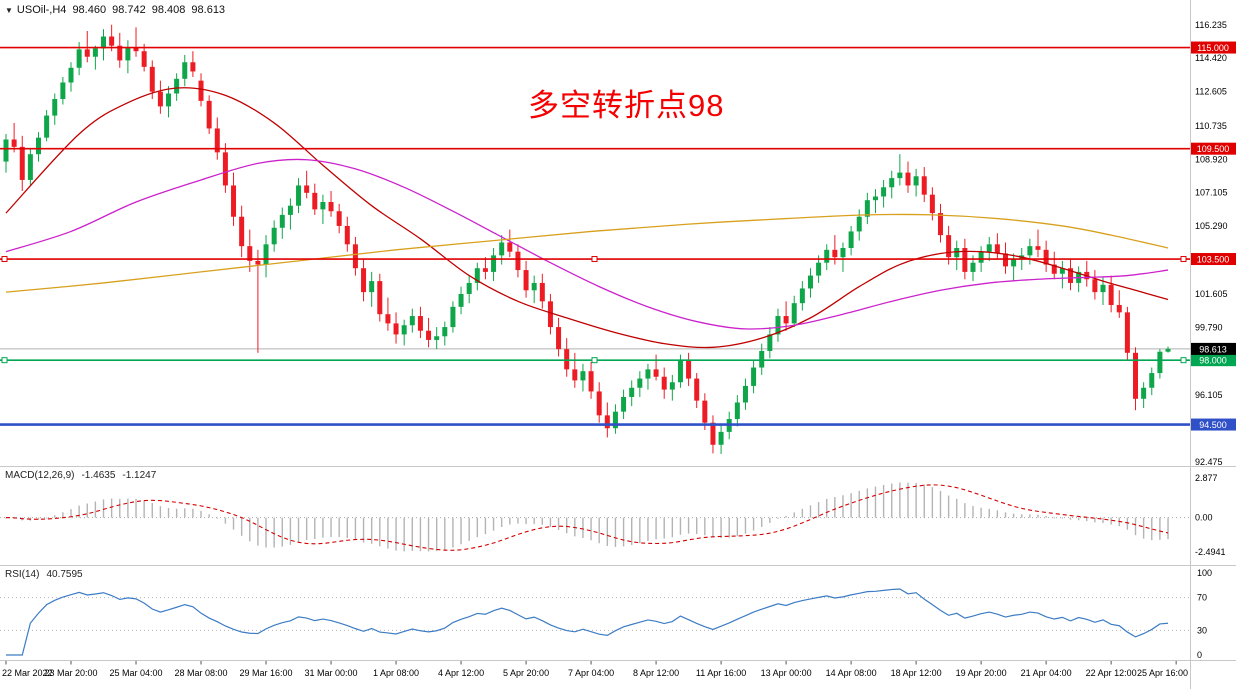  Describe the element at coordinates (208, 10) in the screenshot. I see `close-value: 98.613` at that location.